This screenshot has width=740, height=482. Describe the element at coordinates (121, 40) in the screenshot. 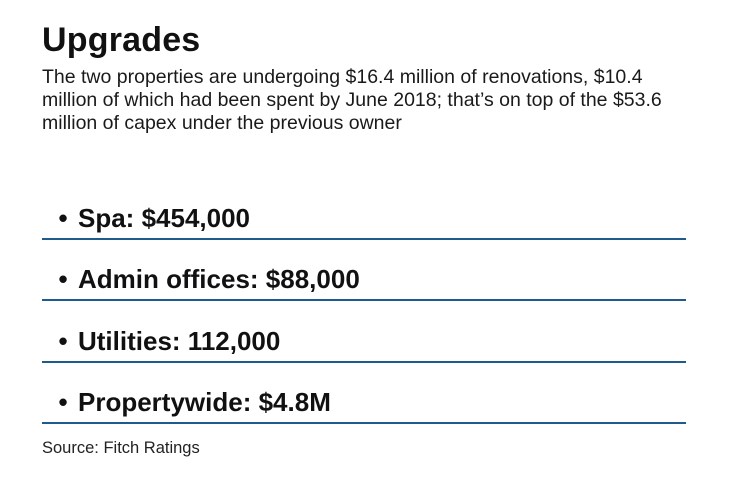

I see `page-title: Upgrades` at that location.